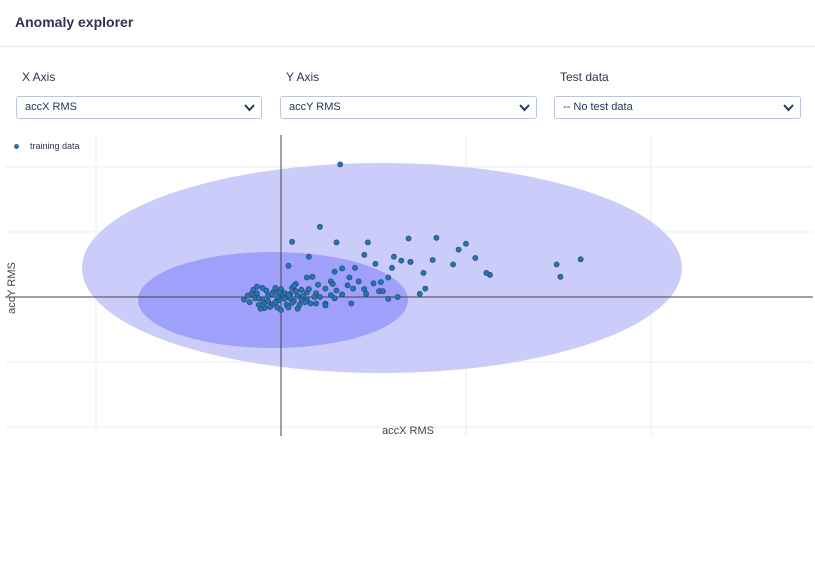  Describe the element at coordinates (273, 300) in the screenshot. I see `inner-anomaly-ellipse` at that location.